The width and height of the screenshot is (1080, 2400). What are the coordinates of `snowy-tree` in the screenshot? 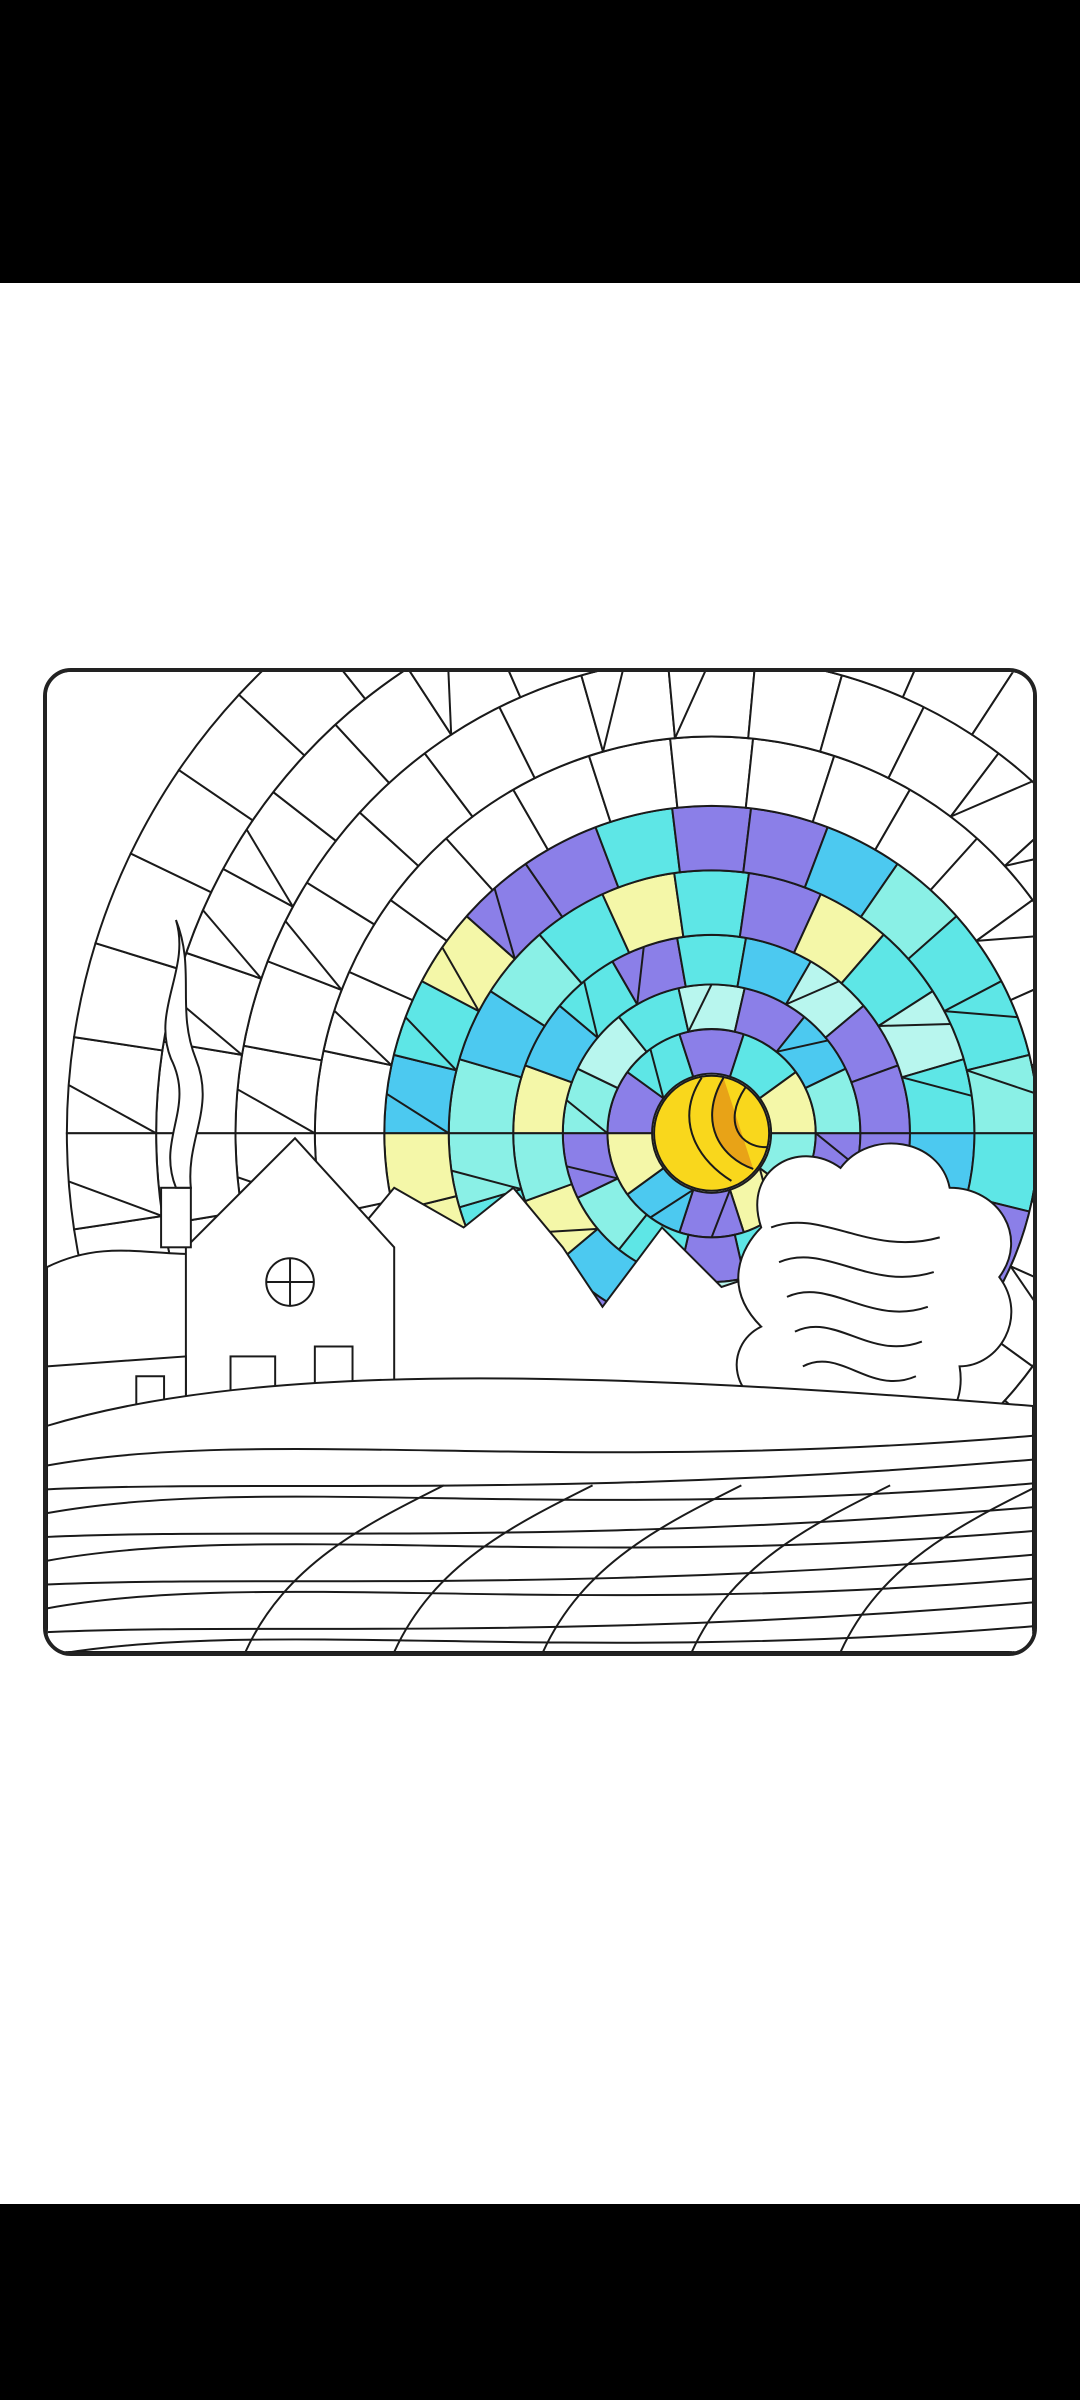 It's located at (874, 1295).